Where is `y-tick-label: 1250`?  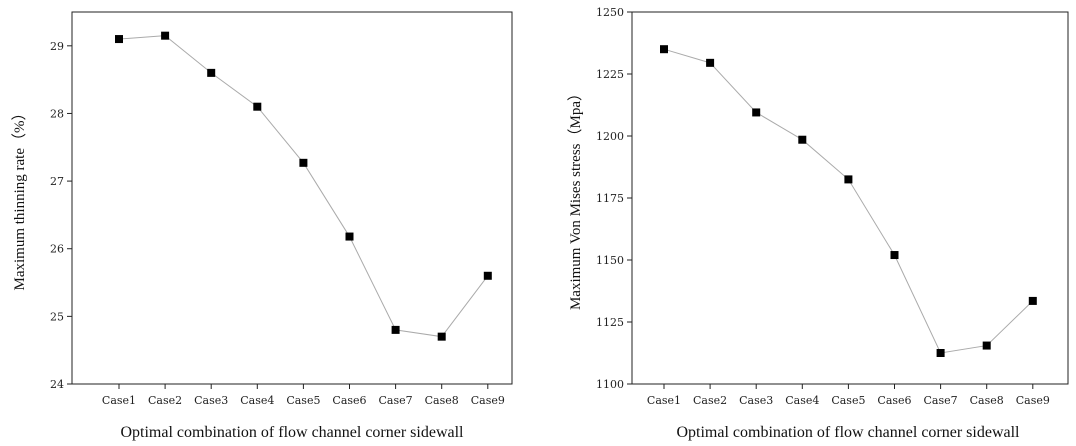 y-tick-label: 1250 is located at coordinates (610, 12).